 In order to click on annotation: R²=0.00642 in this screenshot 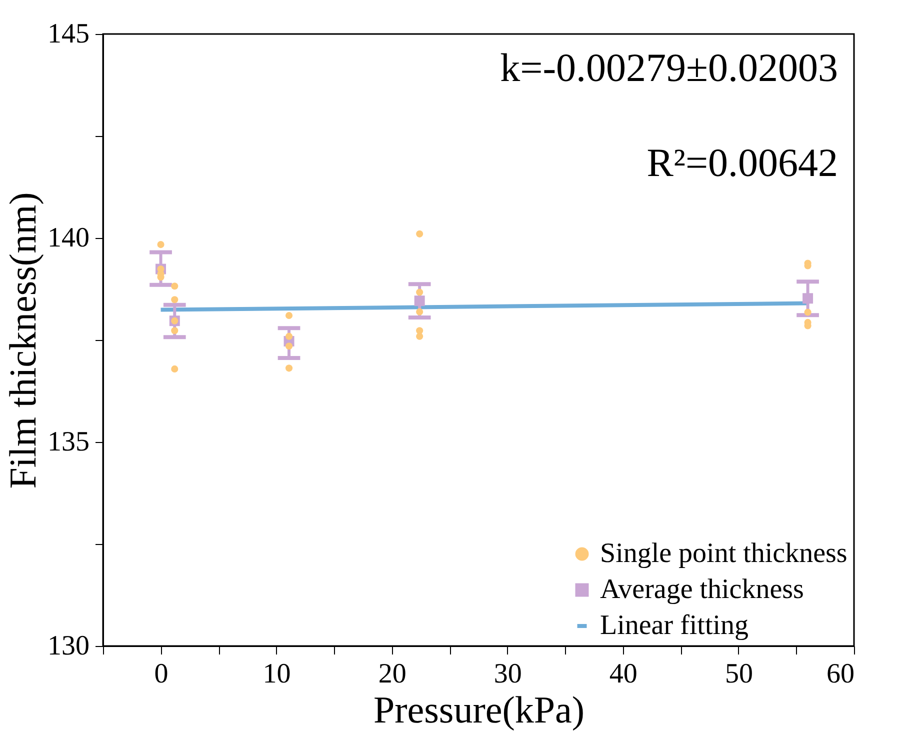, I will do `click(742, 162)`.